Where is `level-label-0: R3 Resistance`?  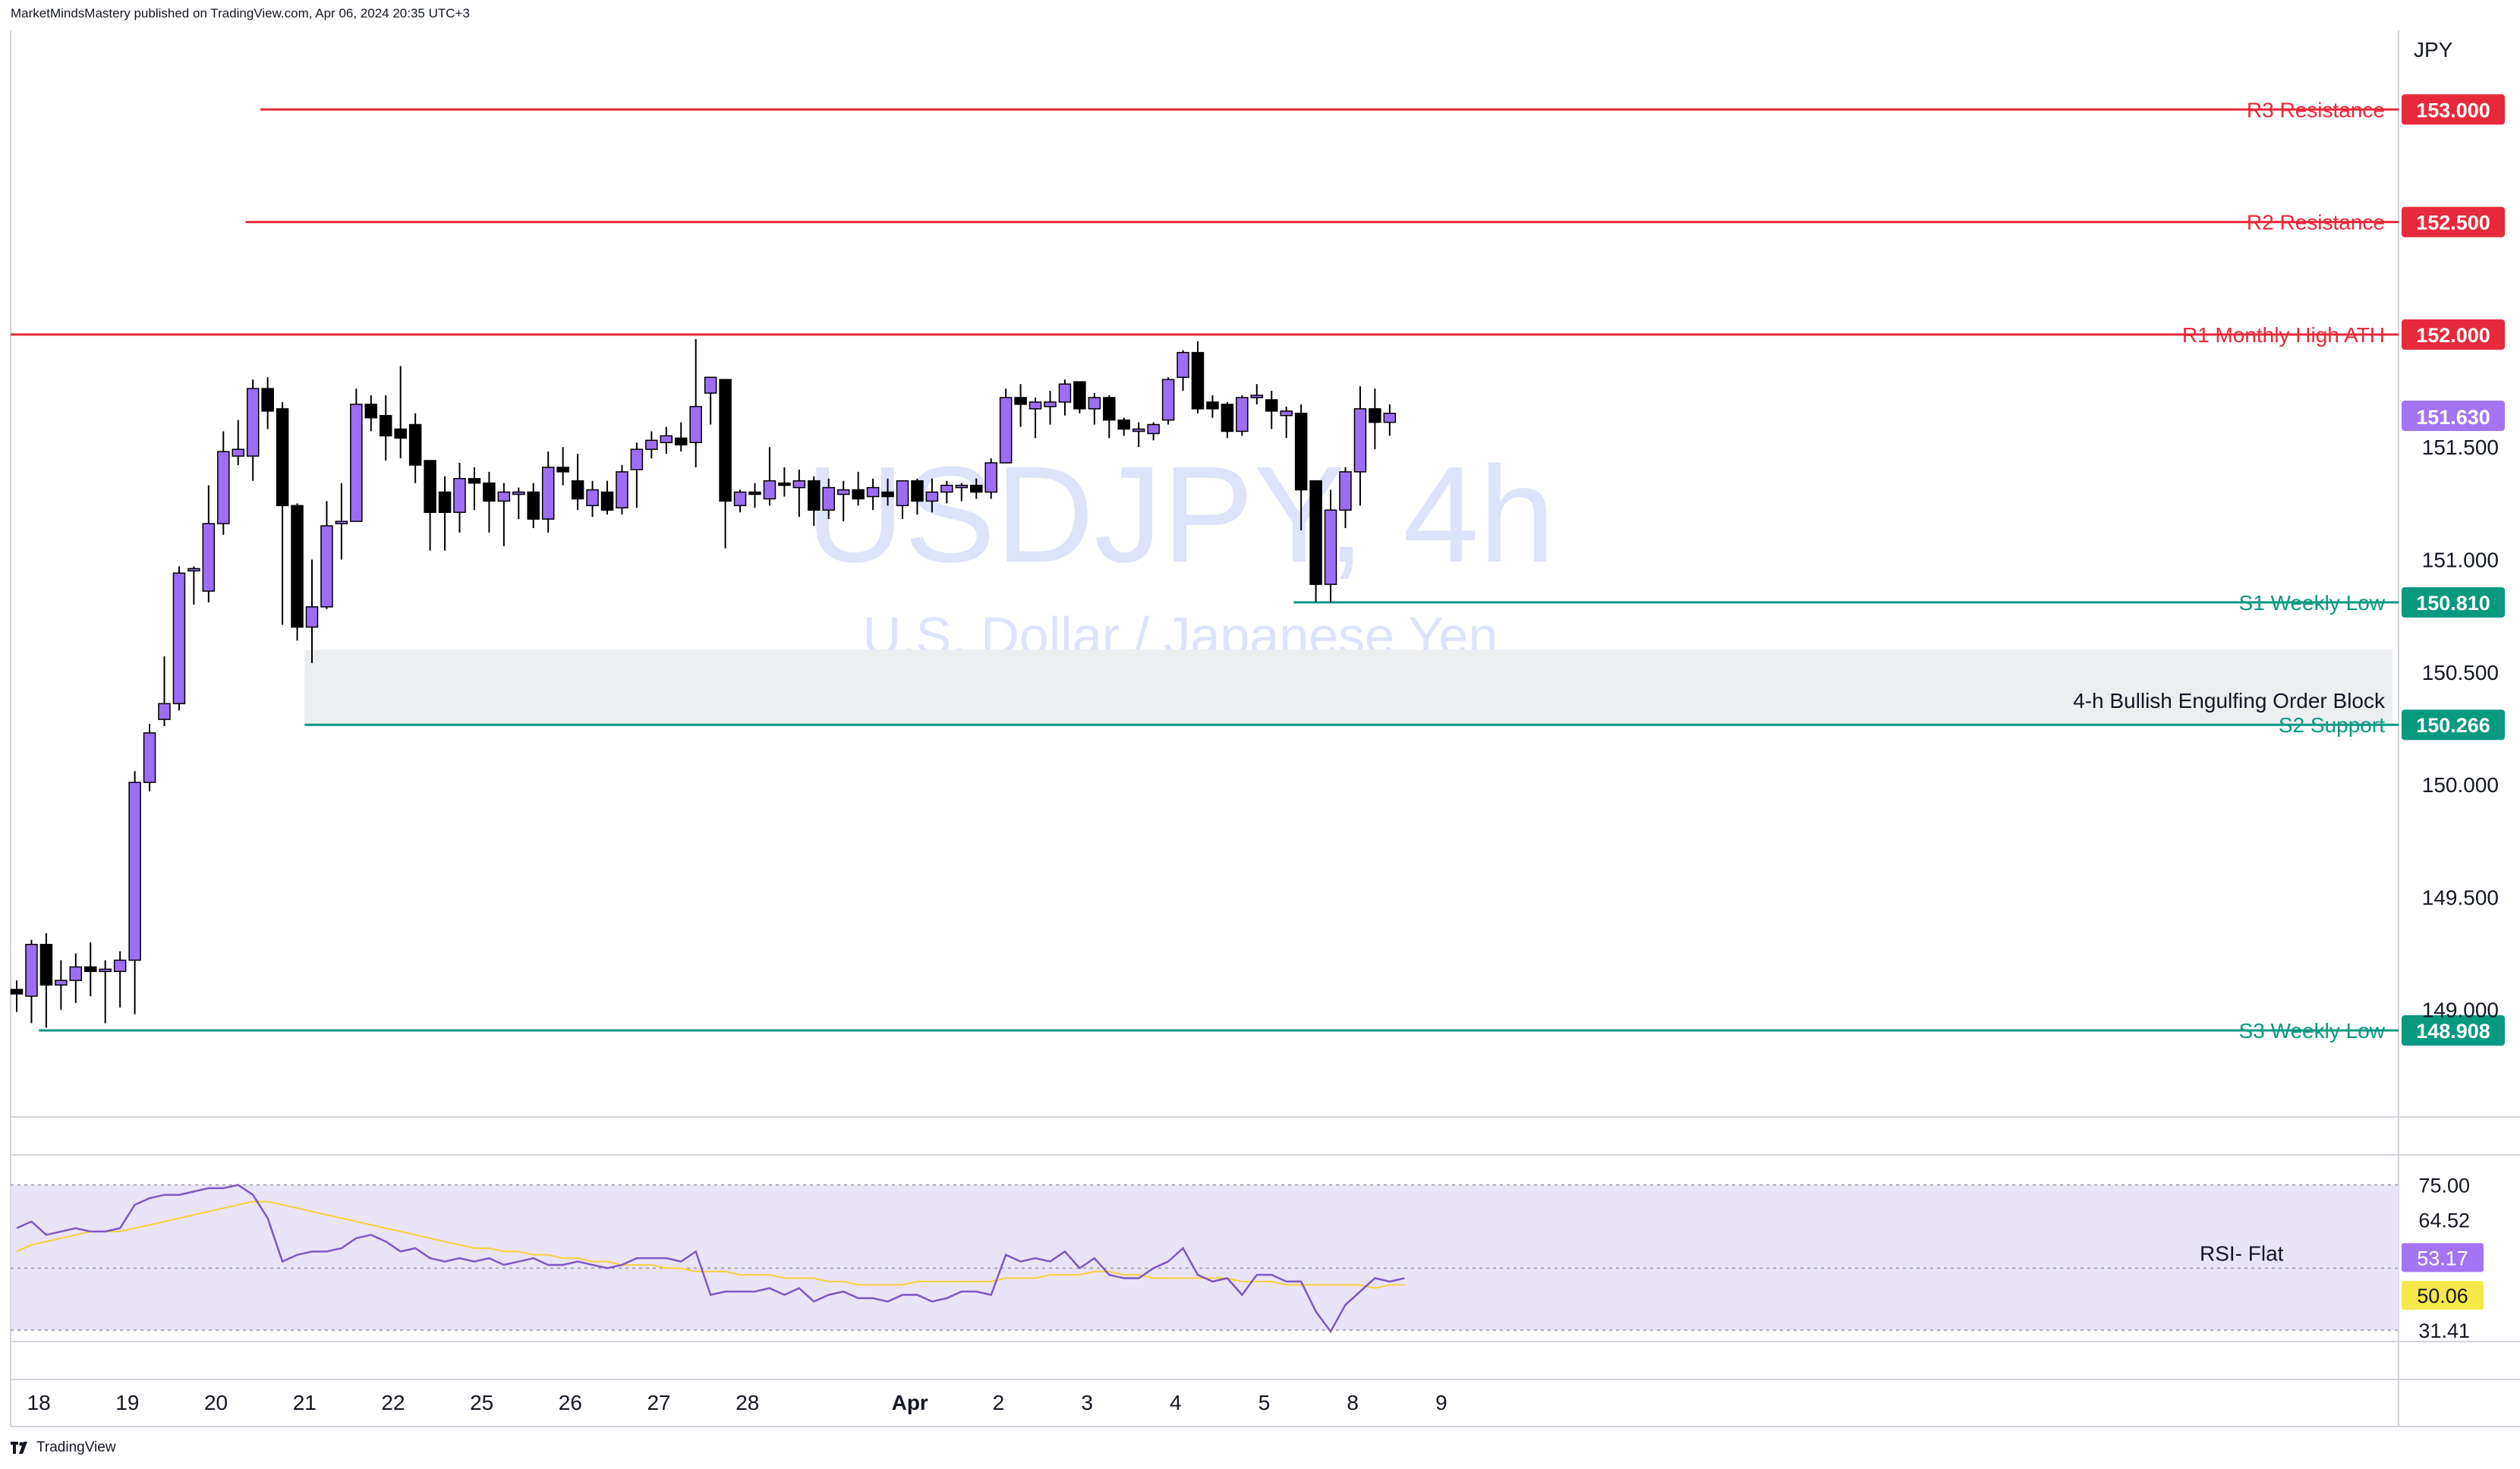
level-label-0: R3 Resistance is located at coordinates (2316, 109).